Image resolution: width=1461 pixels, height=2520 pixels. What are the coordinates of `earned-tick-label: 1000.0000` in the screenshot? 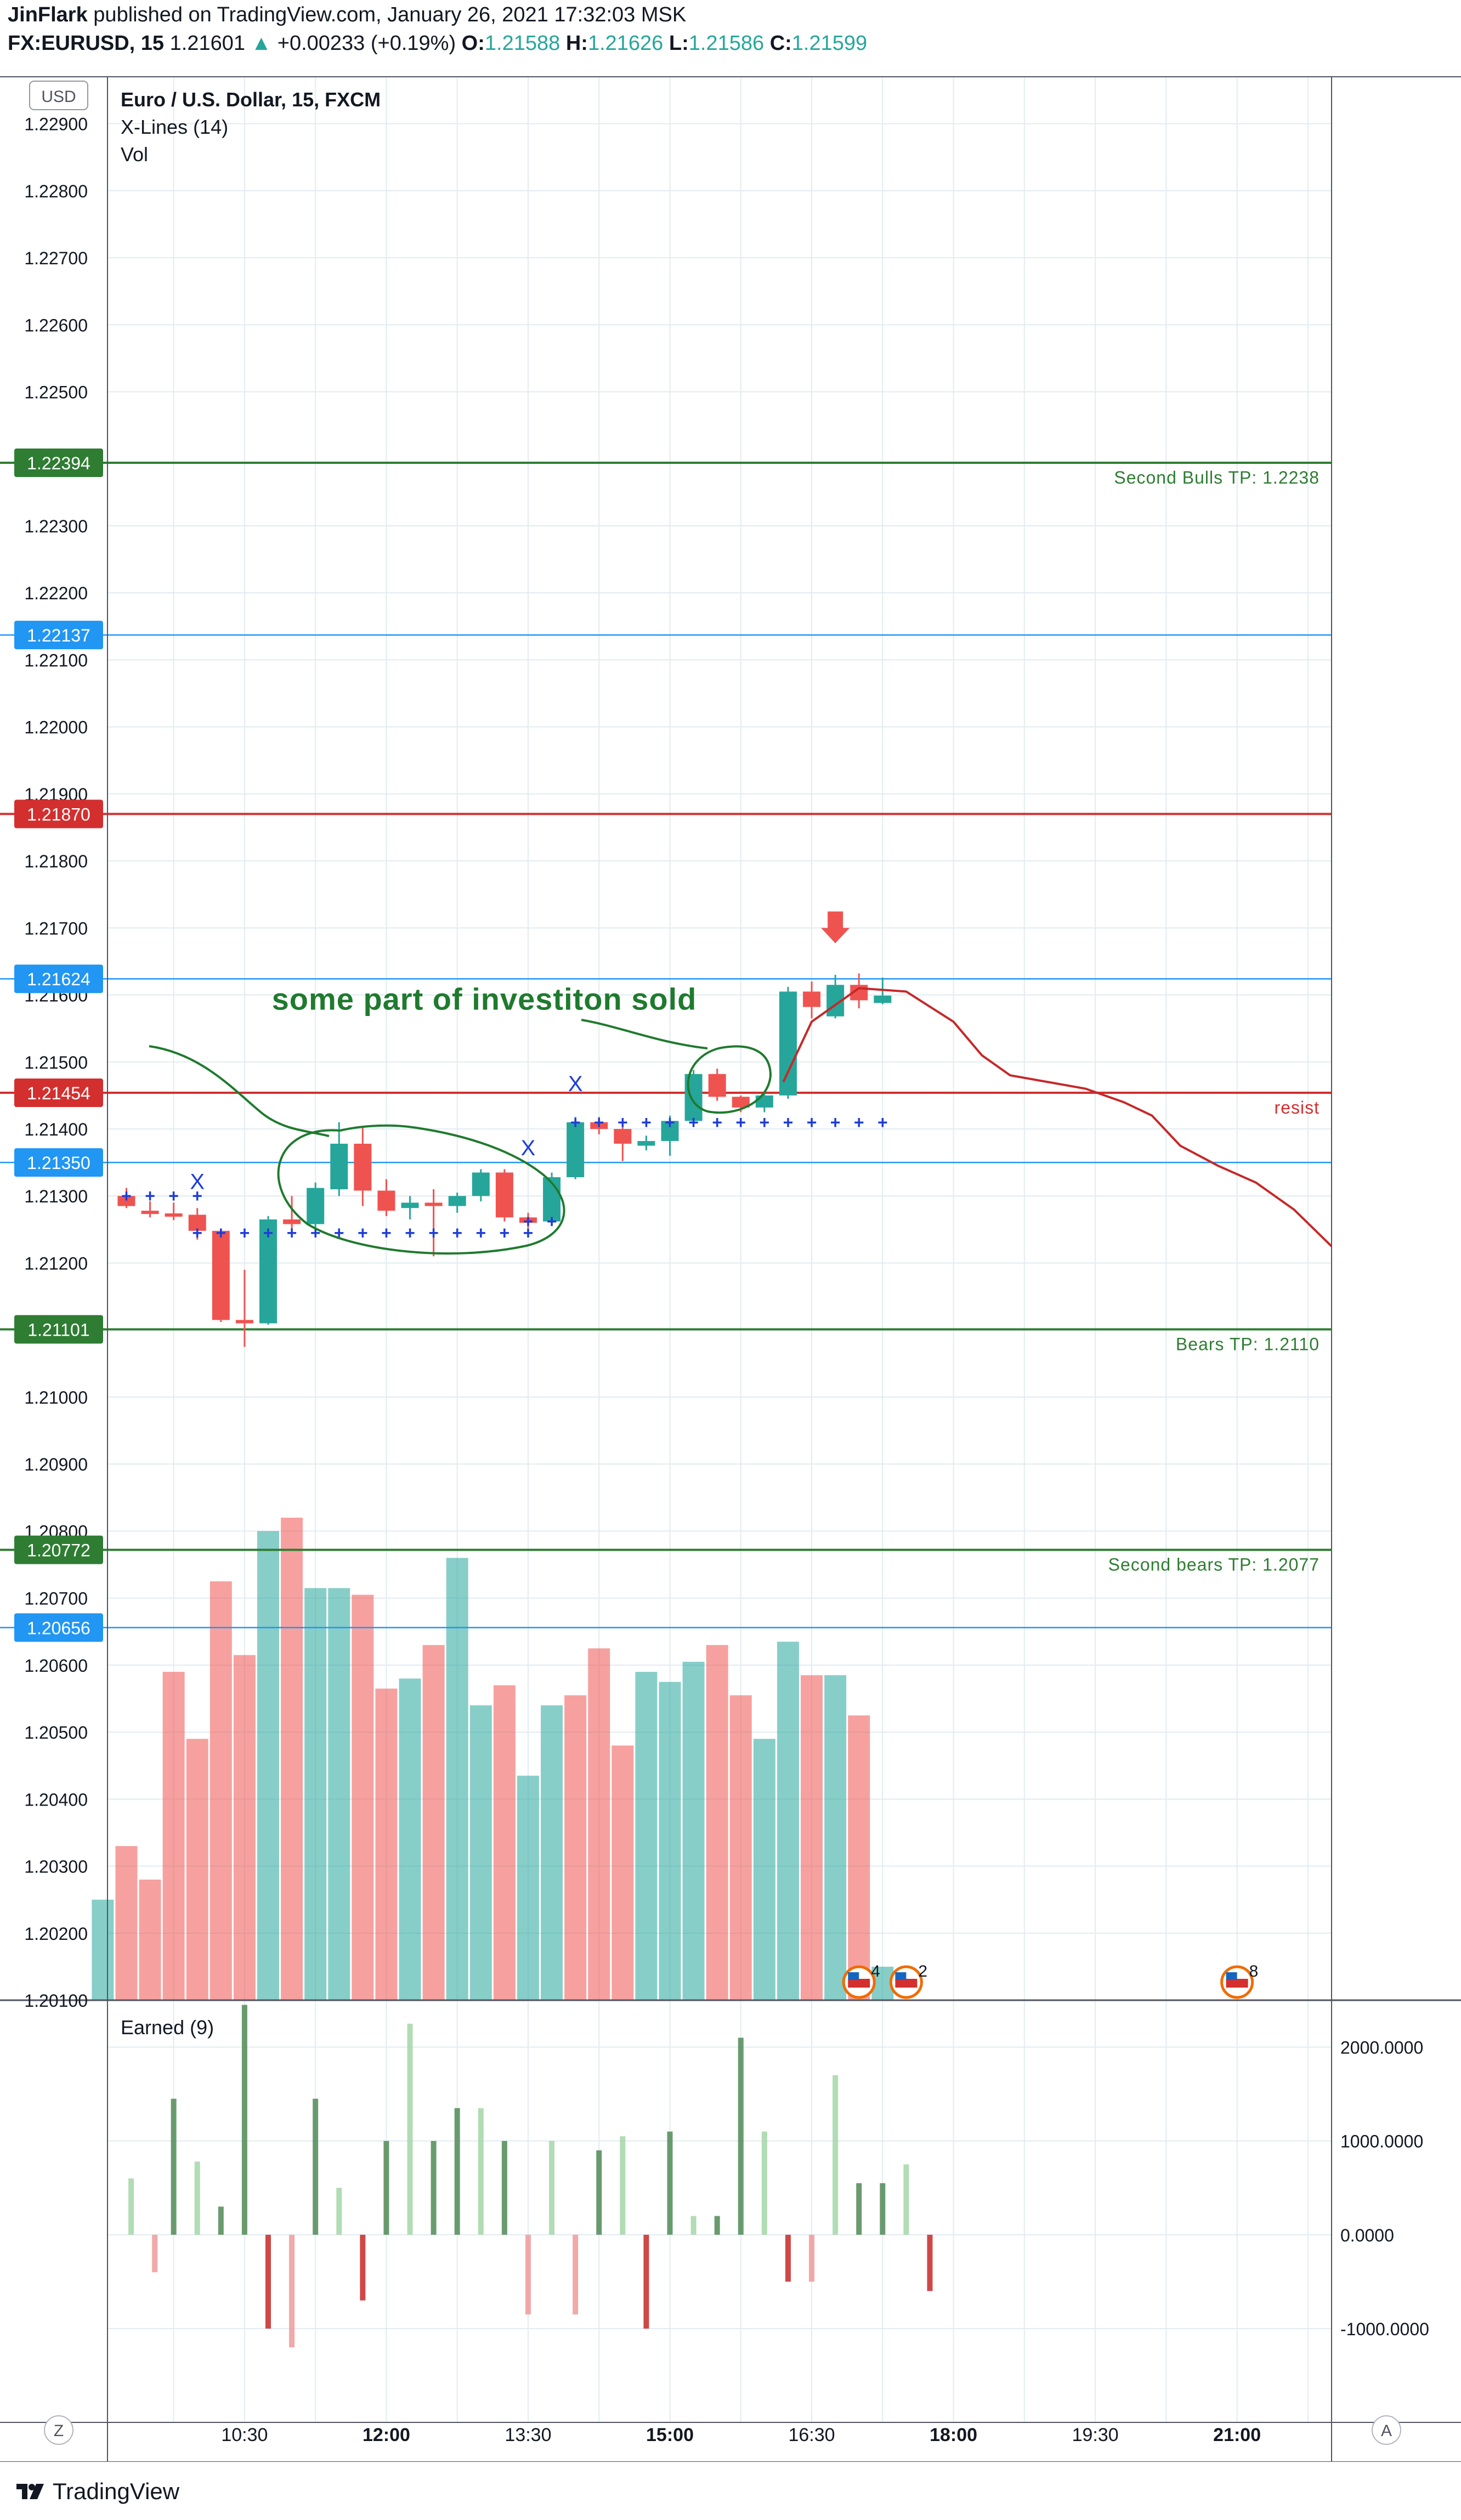 It's located at (1381, 2142).